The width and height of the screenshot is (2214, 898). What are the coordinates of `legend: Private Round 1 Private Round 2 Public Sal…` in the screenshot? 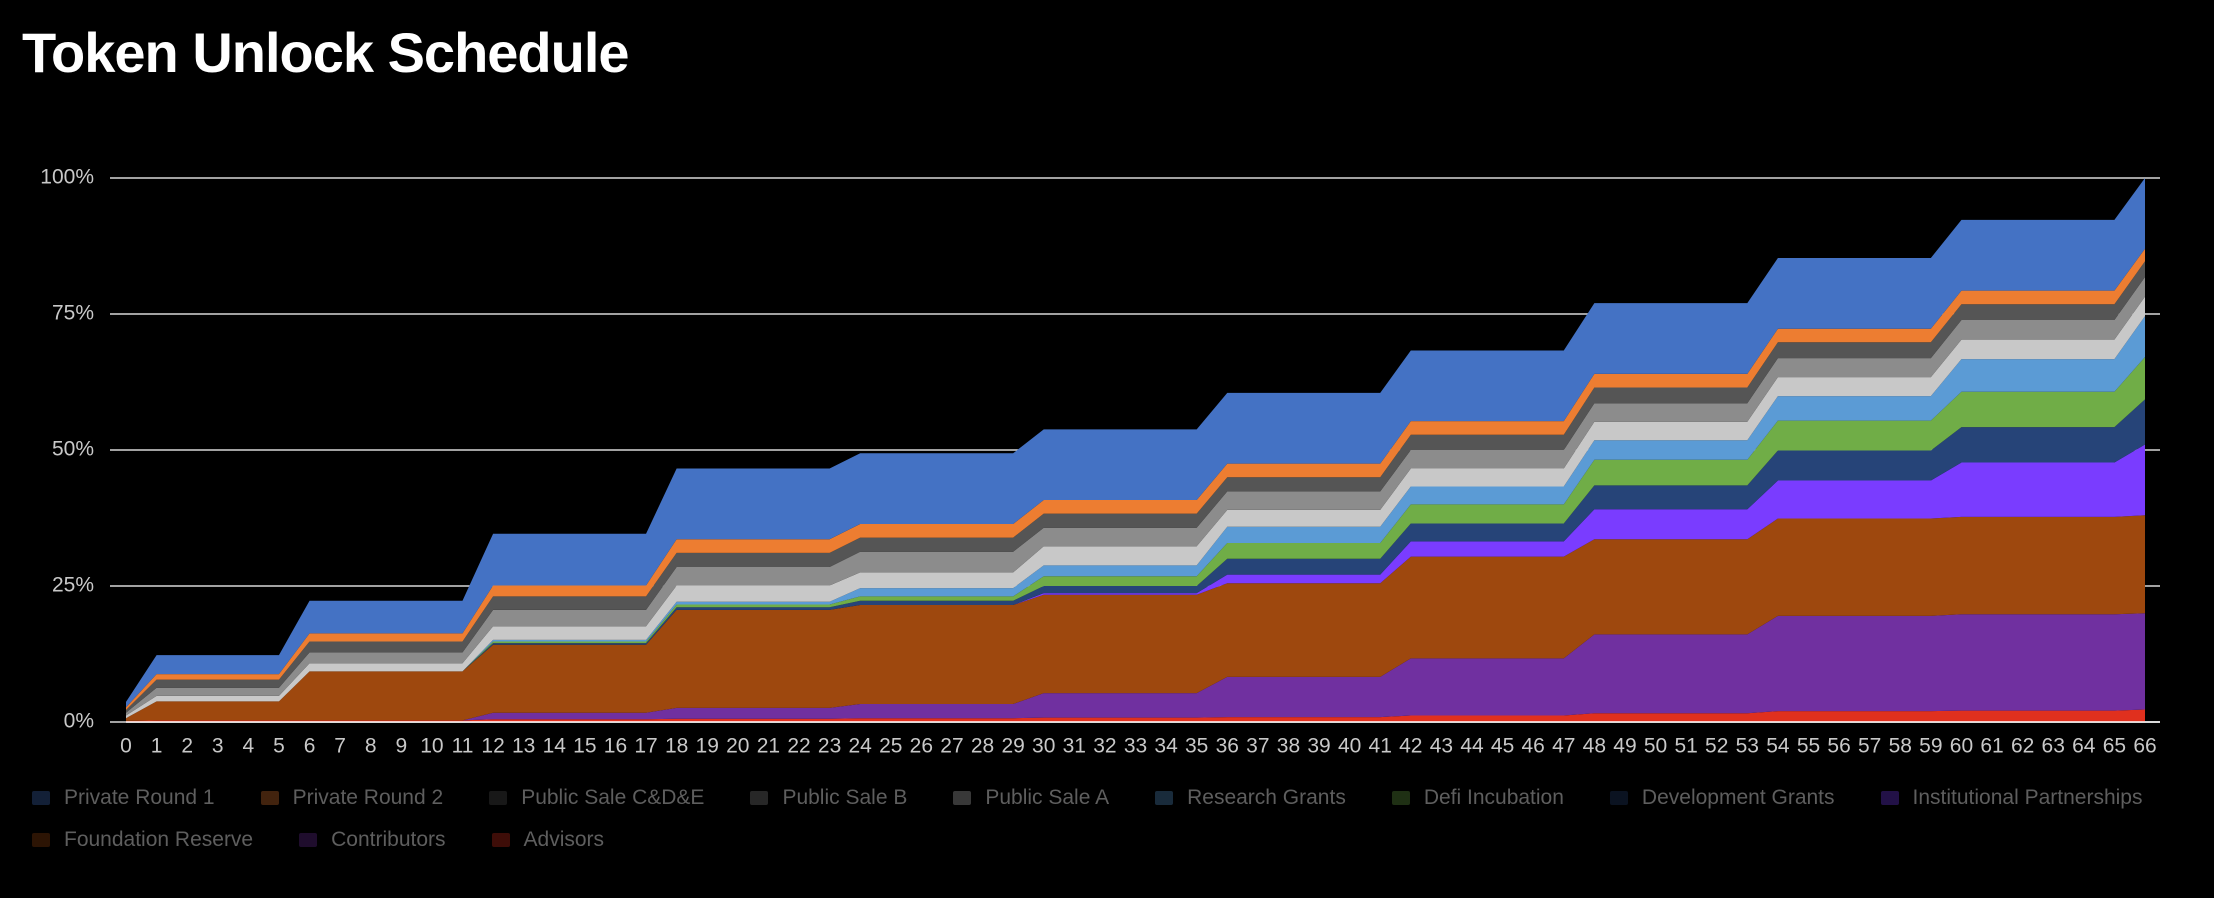 It's located at (1122, 819).